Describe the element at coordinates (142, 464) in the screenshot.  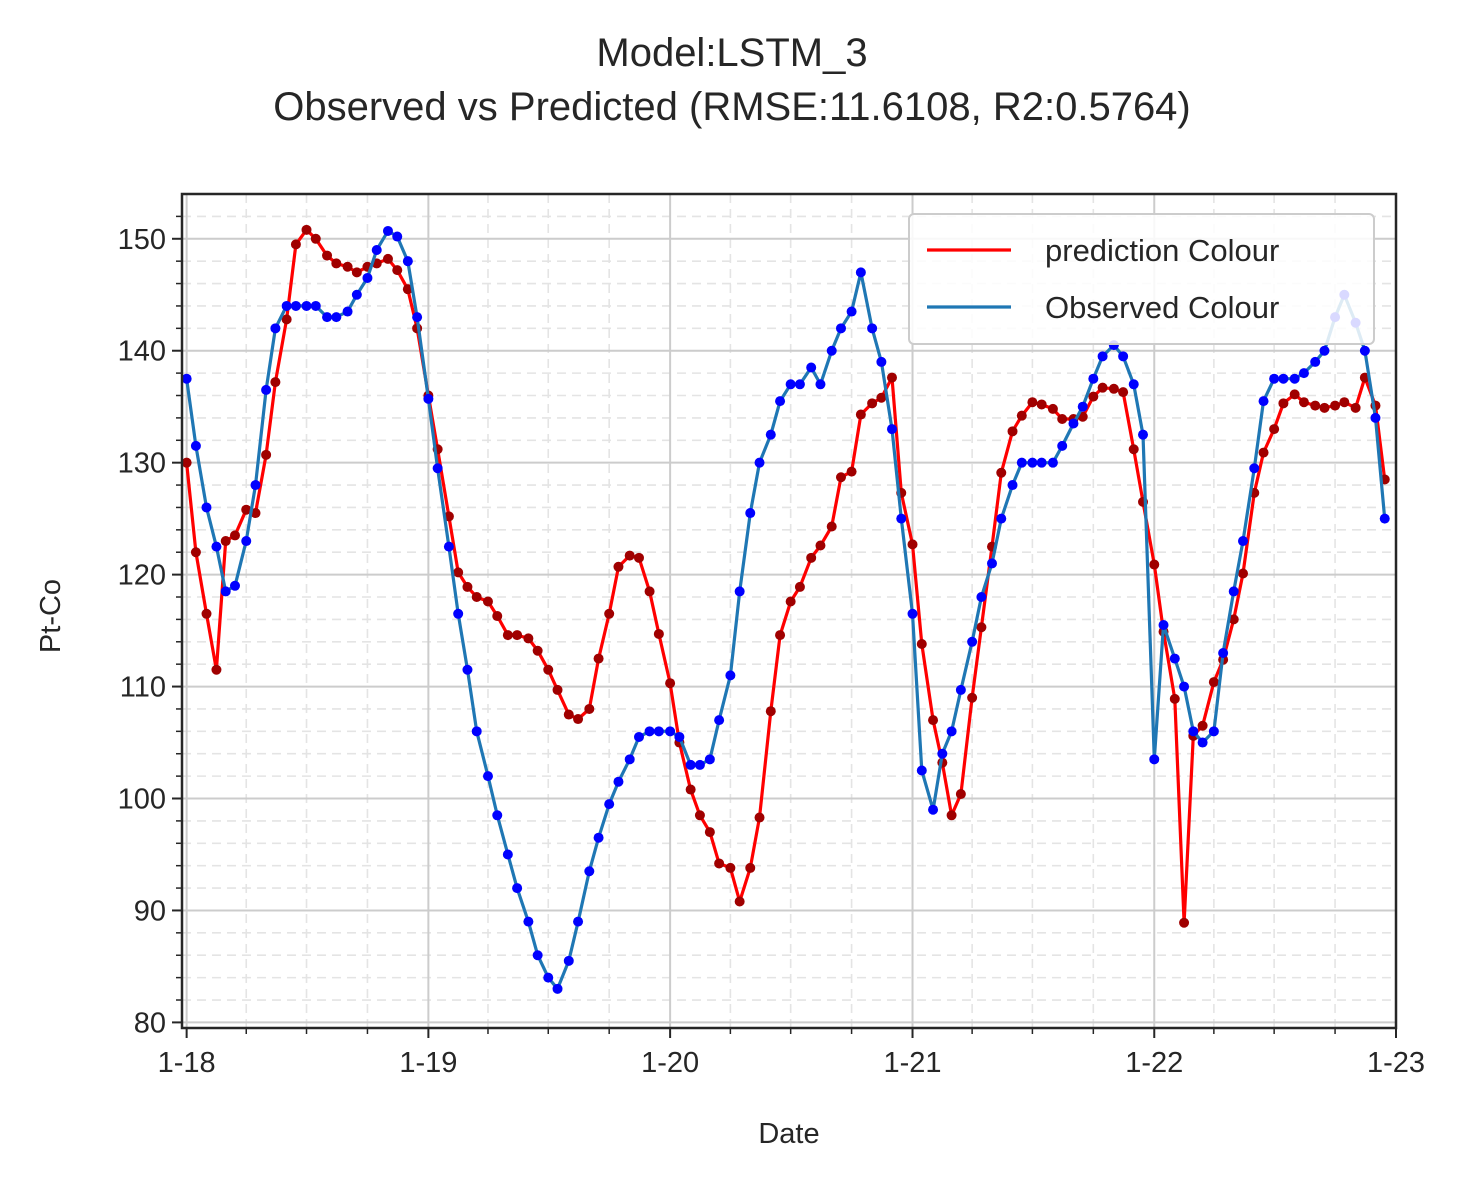
I see `y-tick-label: 130` at that location.